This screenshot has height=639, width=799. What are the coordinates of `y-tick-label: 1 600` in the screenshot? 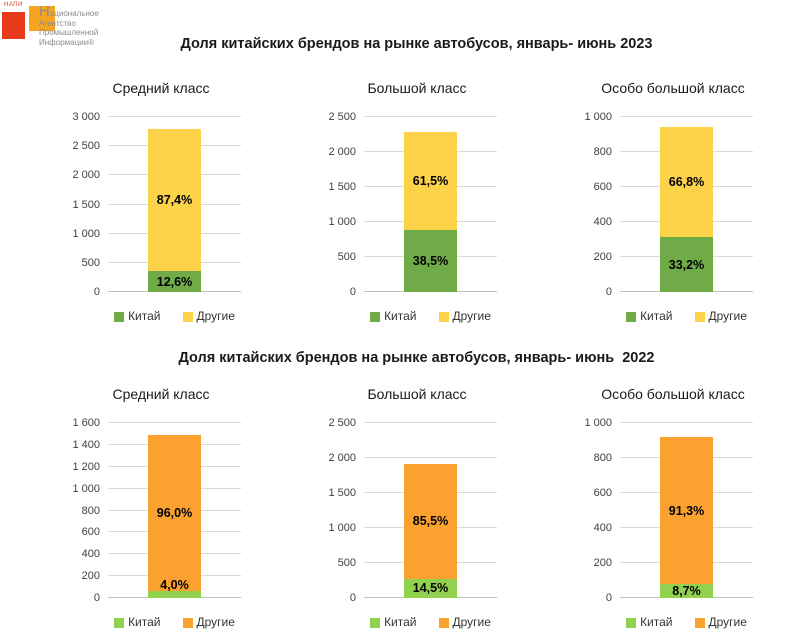 It's located at (86, 423).